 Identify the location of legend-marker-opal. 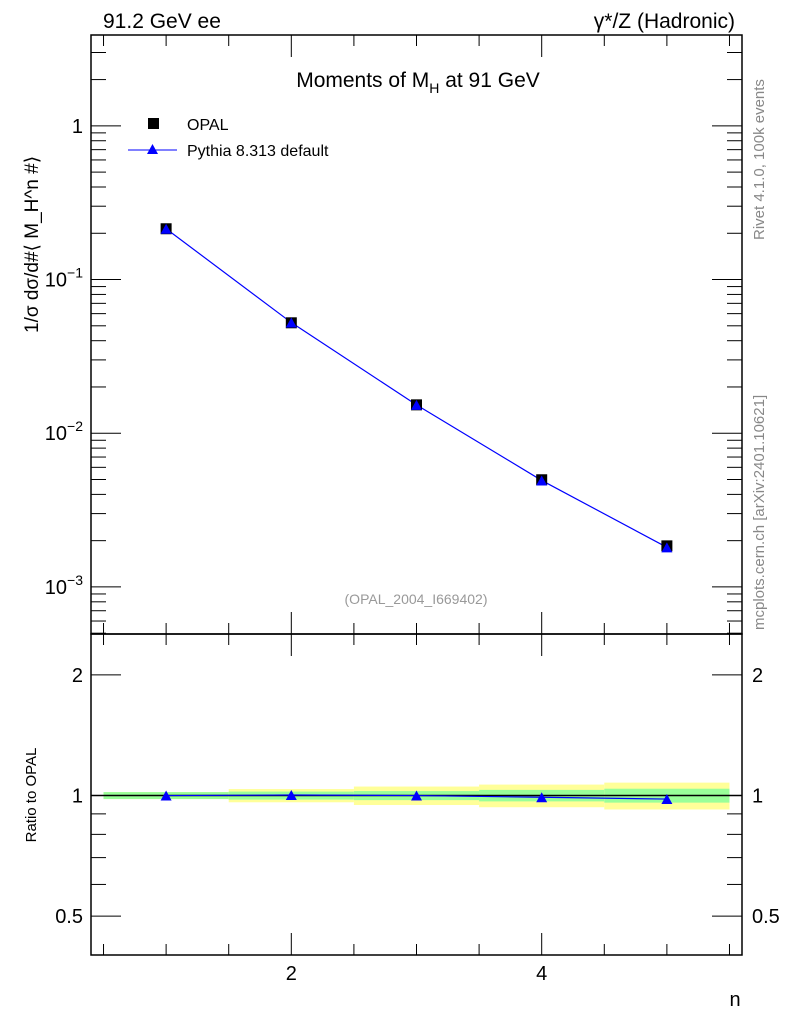
(153, 123).